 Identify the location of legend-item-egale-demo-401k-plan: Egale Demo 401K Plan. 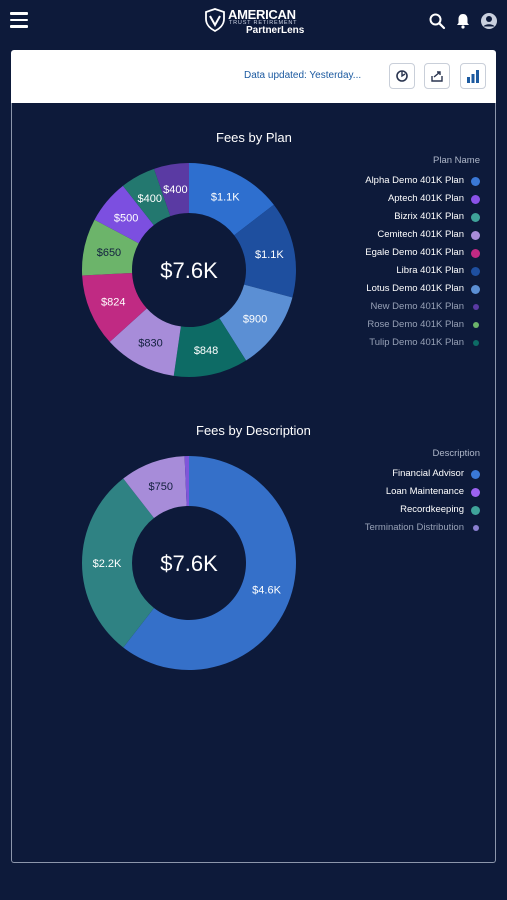
(390, 253).